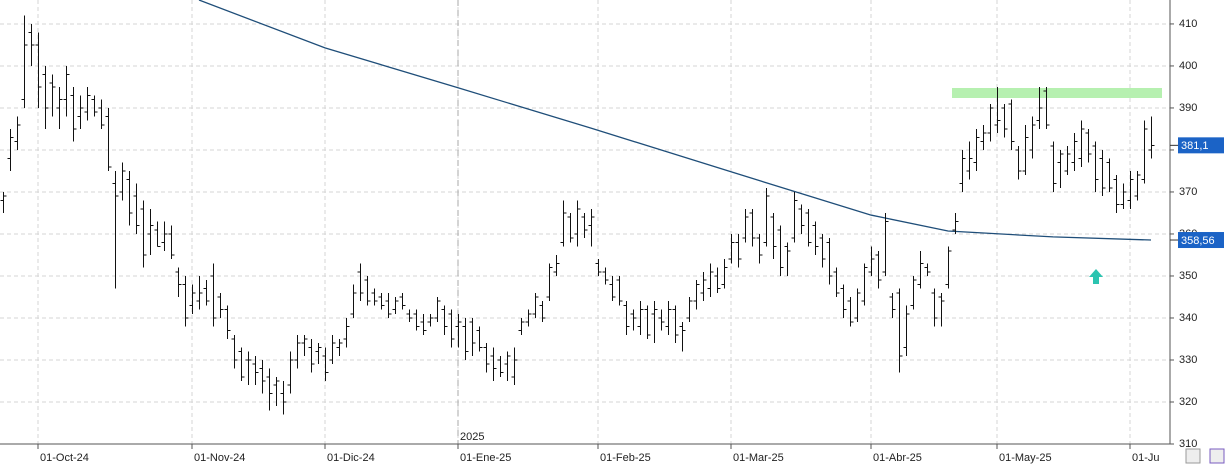 This screenshot has height=474, width=1232. I want to click on price-label-box, so click(1201, 240).